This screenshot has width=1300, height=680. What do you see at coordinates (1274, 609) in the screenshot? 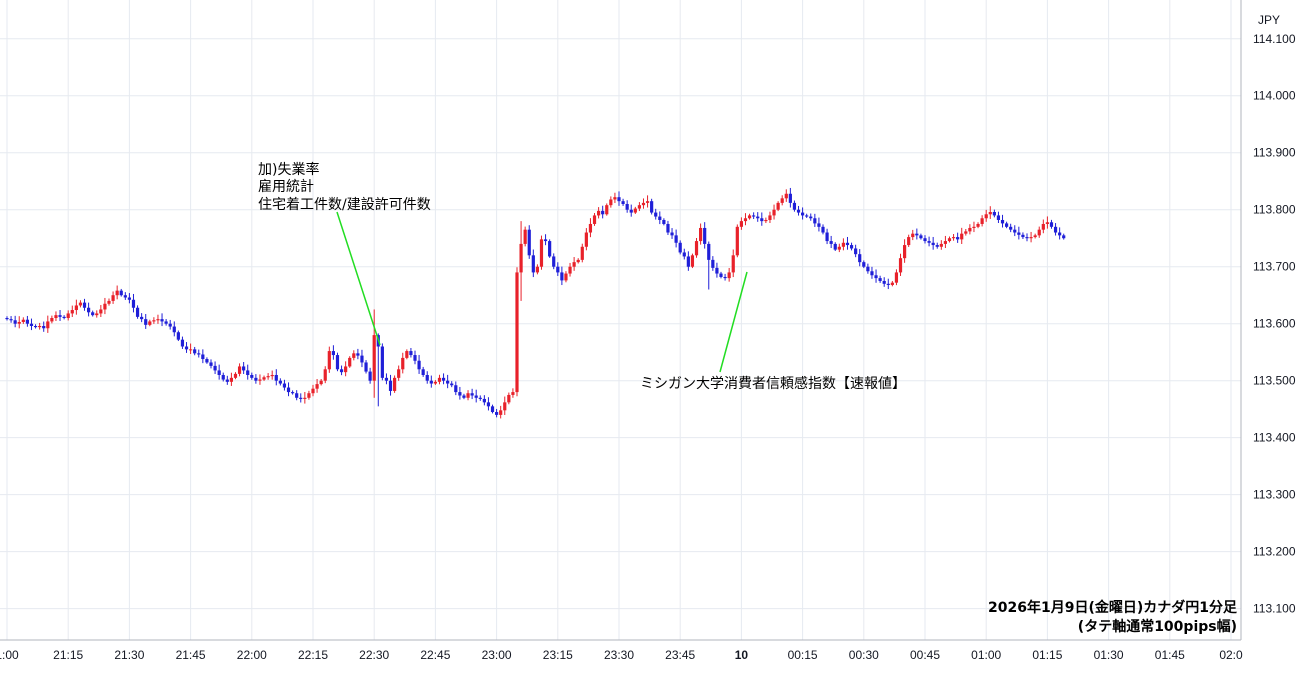
I see `price-tick-label: 113.100` at bounding box center [1274, 609].